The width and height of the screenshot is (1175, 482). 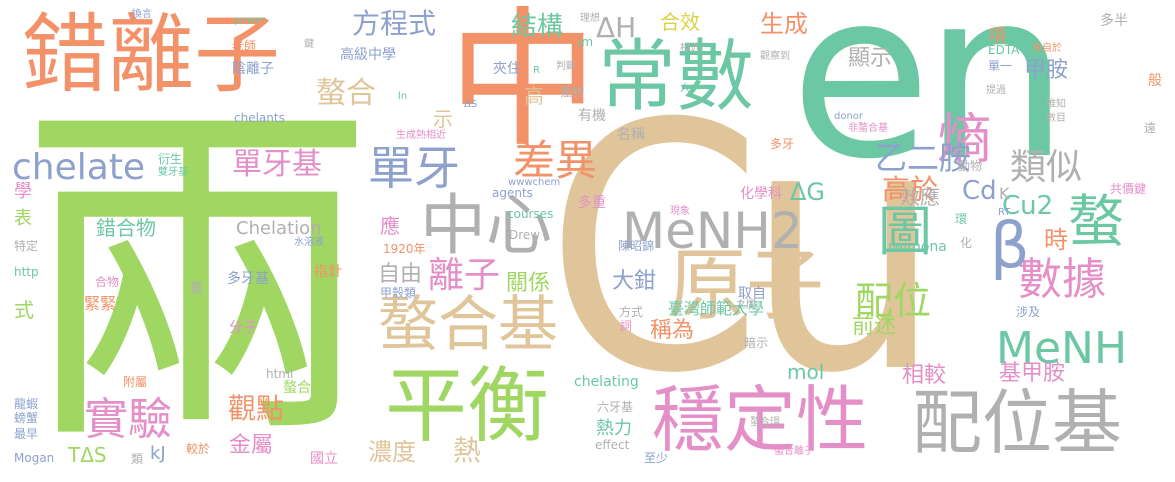 I want to click on word-jiaan: 甲胺, so click(x=1046, y=70).